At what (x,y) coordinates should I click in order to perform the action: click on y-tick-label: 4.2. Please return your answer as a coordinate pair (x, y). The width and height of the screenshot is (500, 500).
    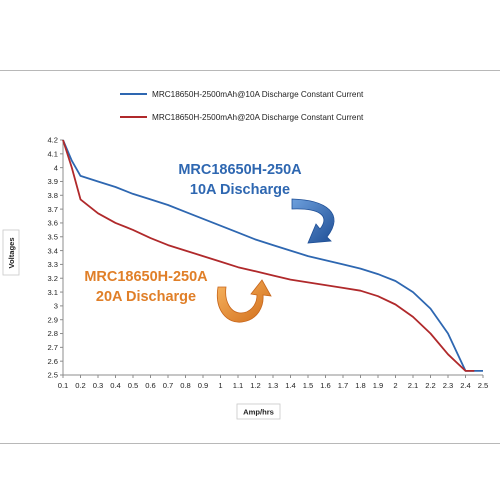
    Looking at the image, I should click on (52, 140).